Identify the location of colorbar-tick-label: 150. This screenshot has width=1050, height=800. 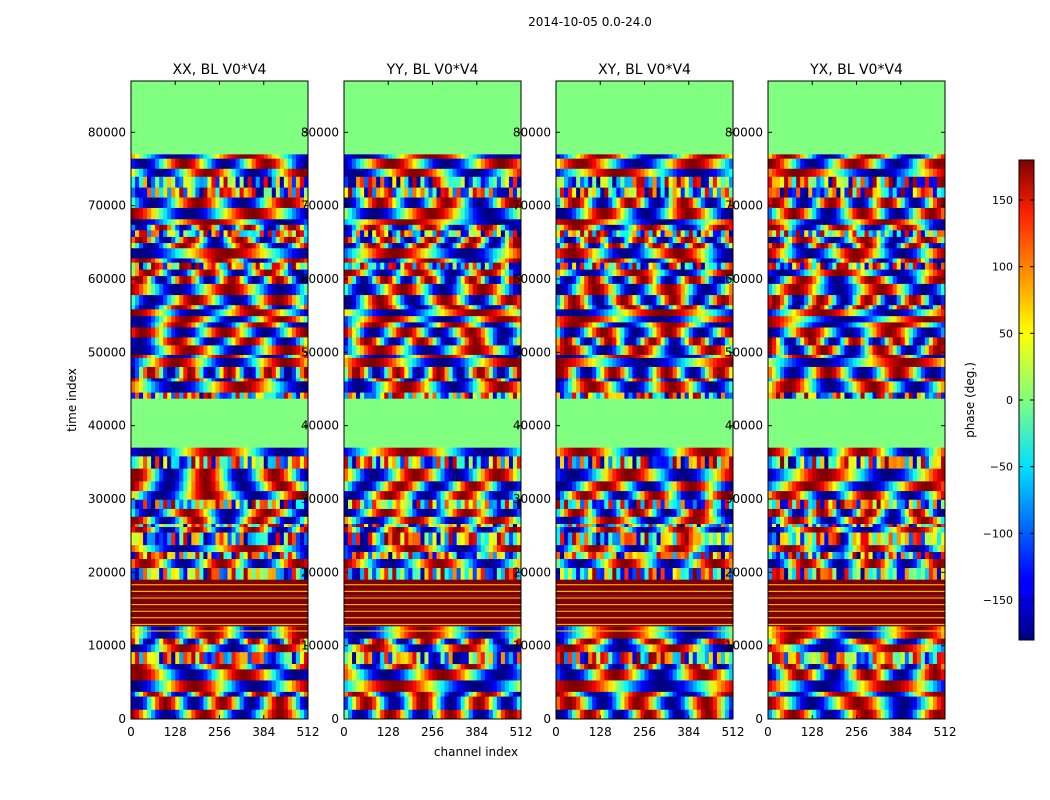
(1002, 200).